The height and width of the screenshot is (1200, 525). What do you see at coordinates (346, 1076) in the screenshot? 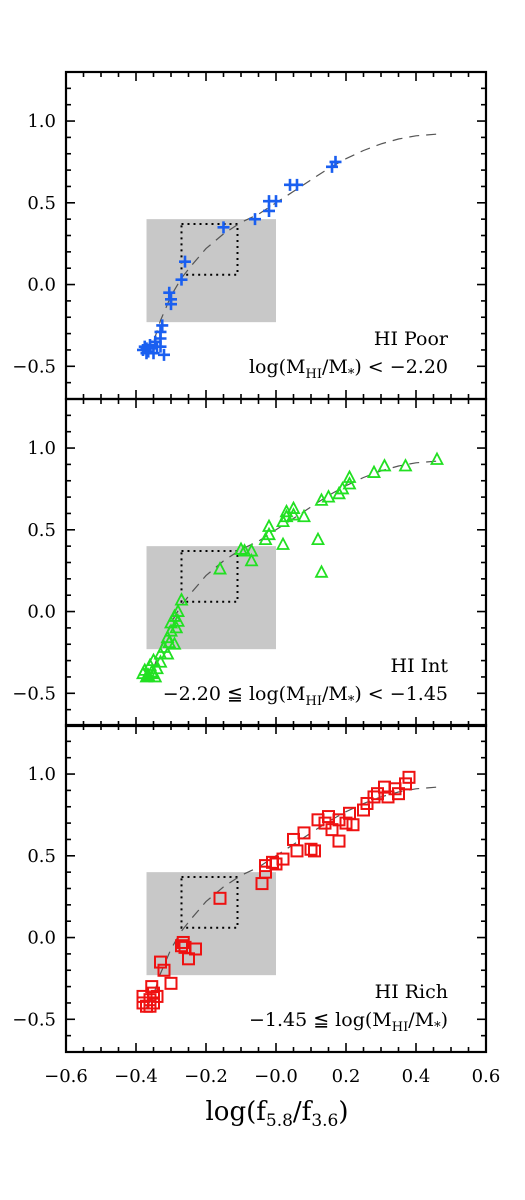
I see `x-tick-label: 0.2` at bounding box center [346, 1076].